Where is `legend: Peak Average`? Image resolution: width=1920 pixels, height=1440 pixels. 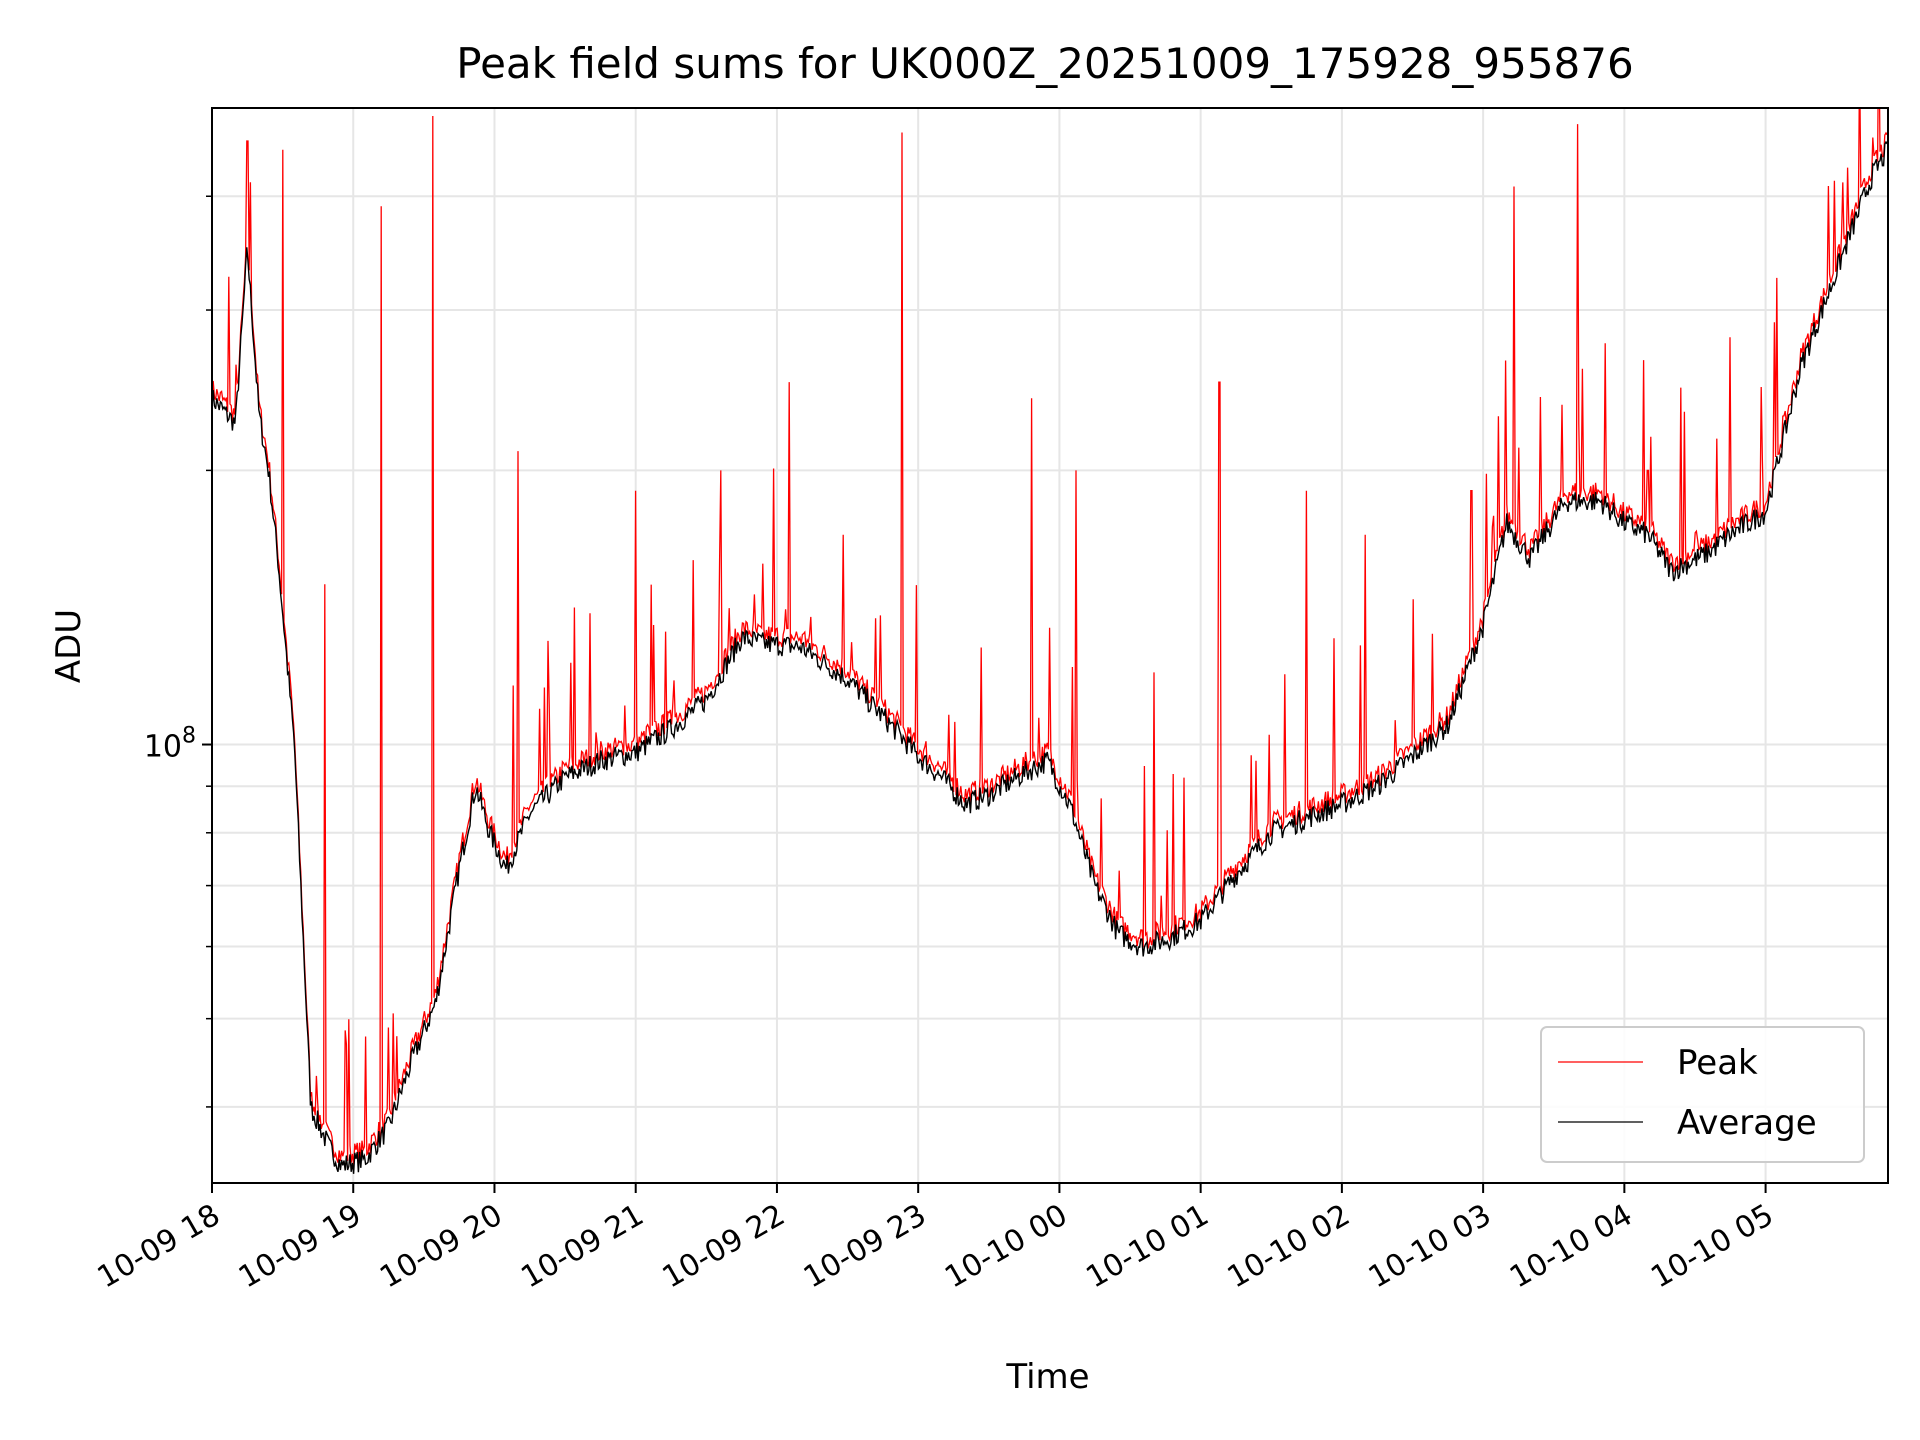
legend: Peak Average is located at coordinates (1702, 1094).